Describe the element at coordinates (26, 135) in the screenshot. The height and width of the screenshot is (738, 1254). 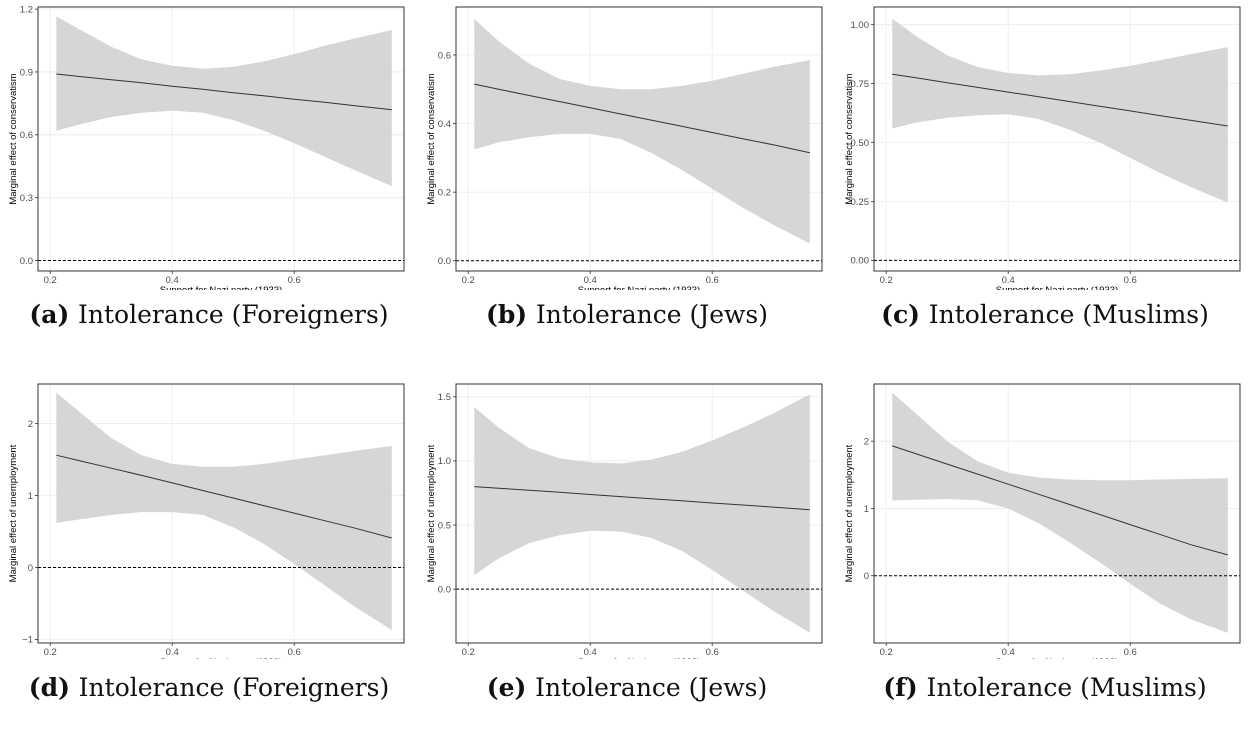
I see `y-tick-label-a: 0.6` at that location.